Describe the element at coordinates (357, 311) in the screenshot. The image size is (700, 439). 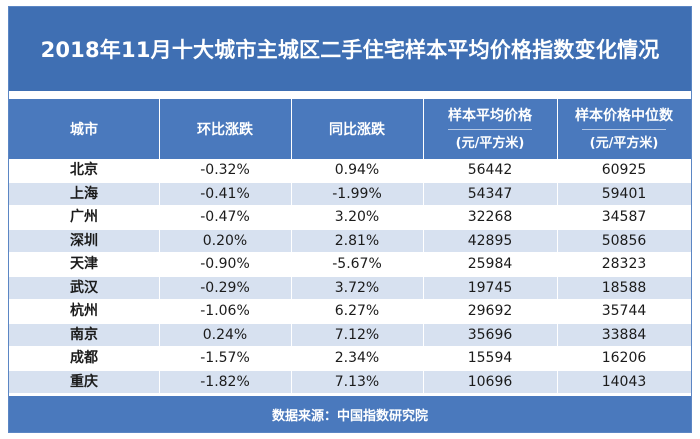
I see `cell-yoy: 6.27%` at that location.